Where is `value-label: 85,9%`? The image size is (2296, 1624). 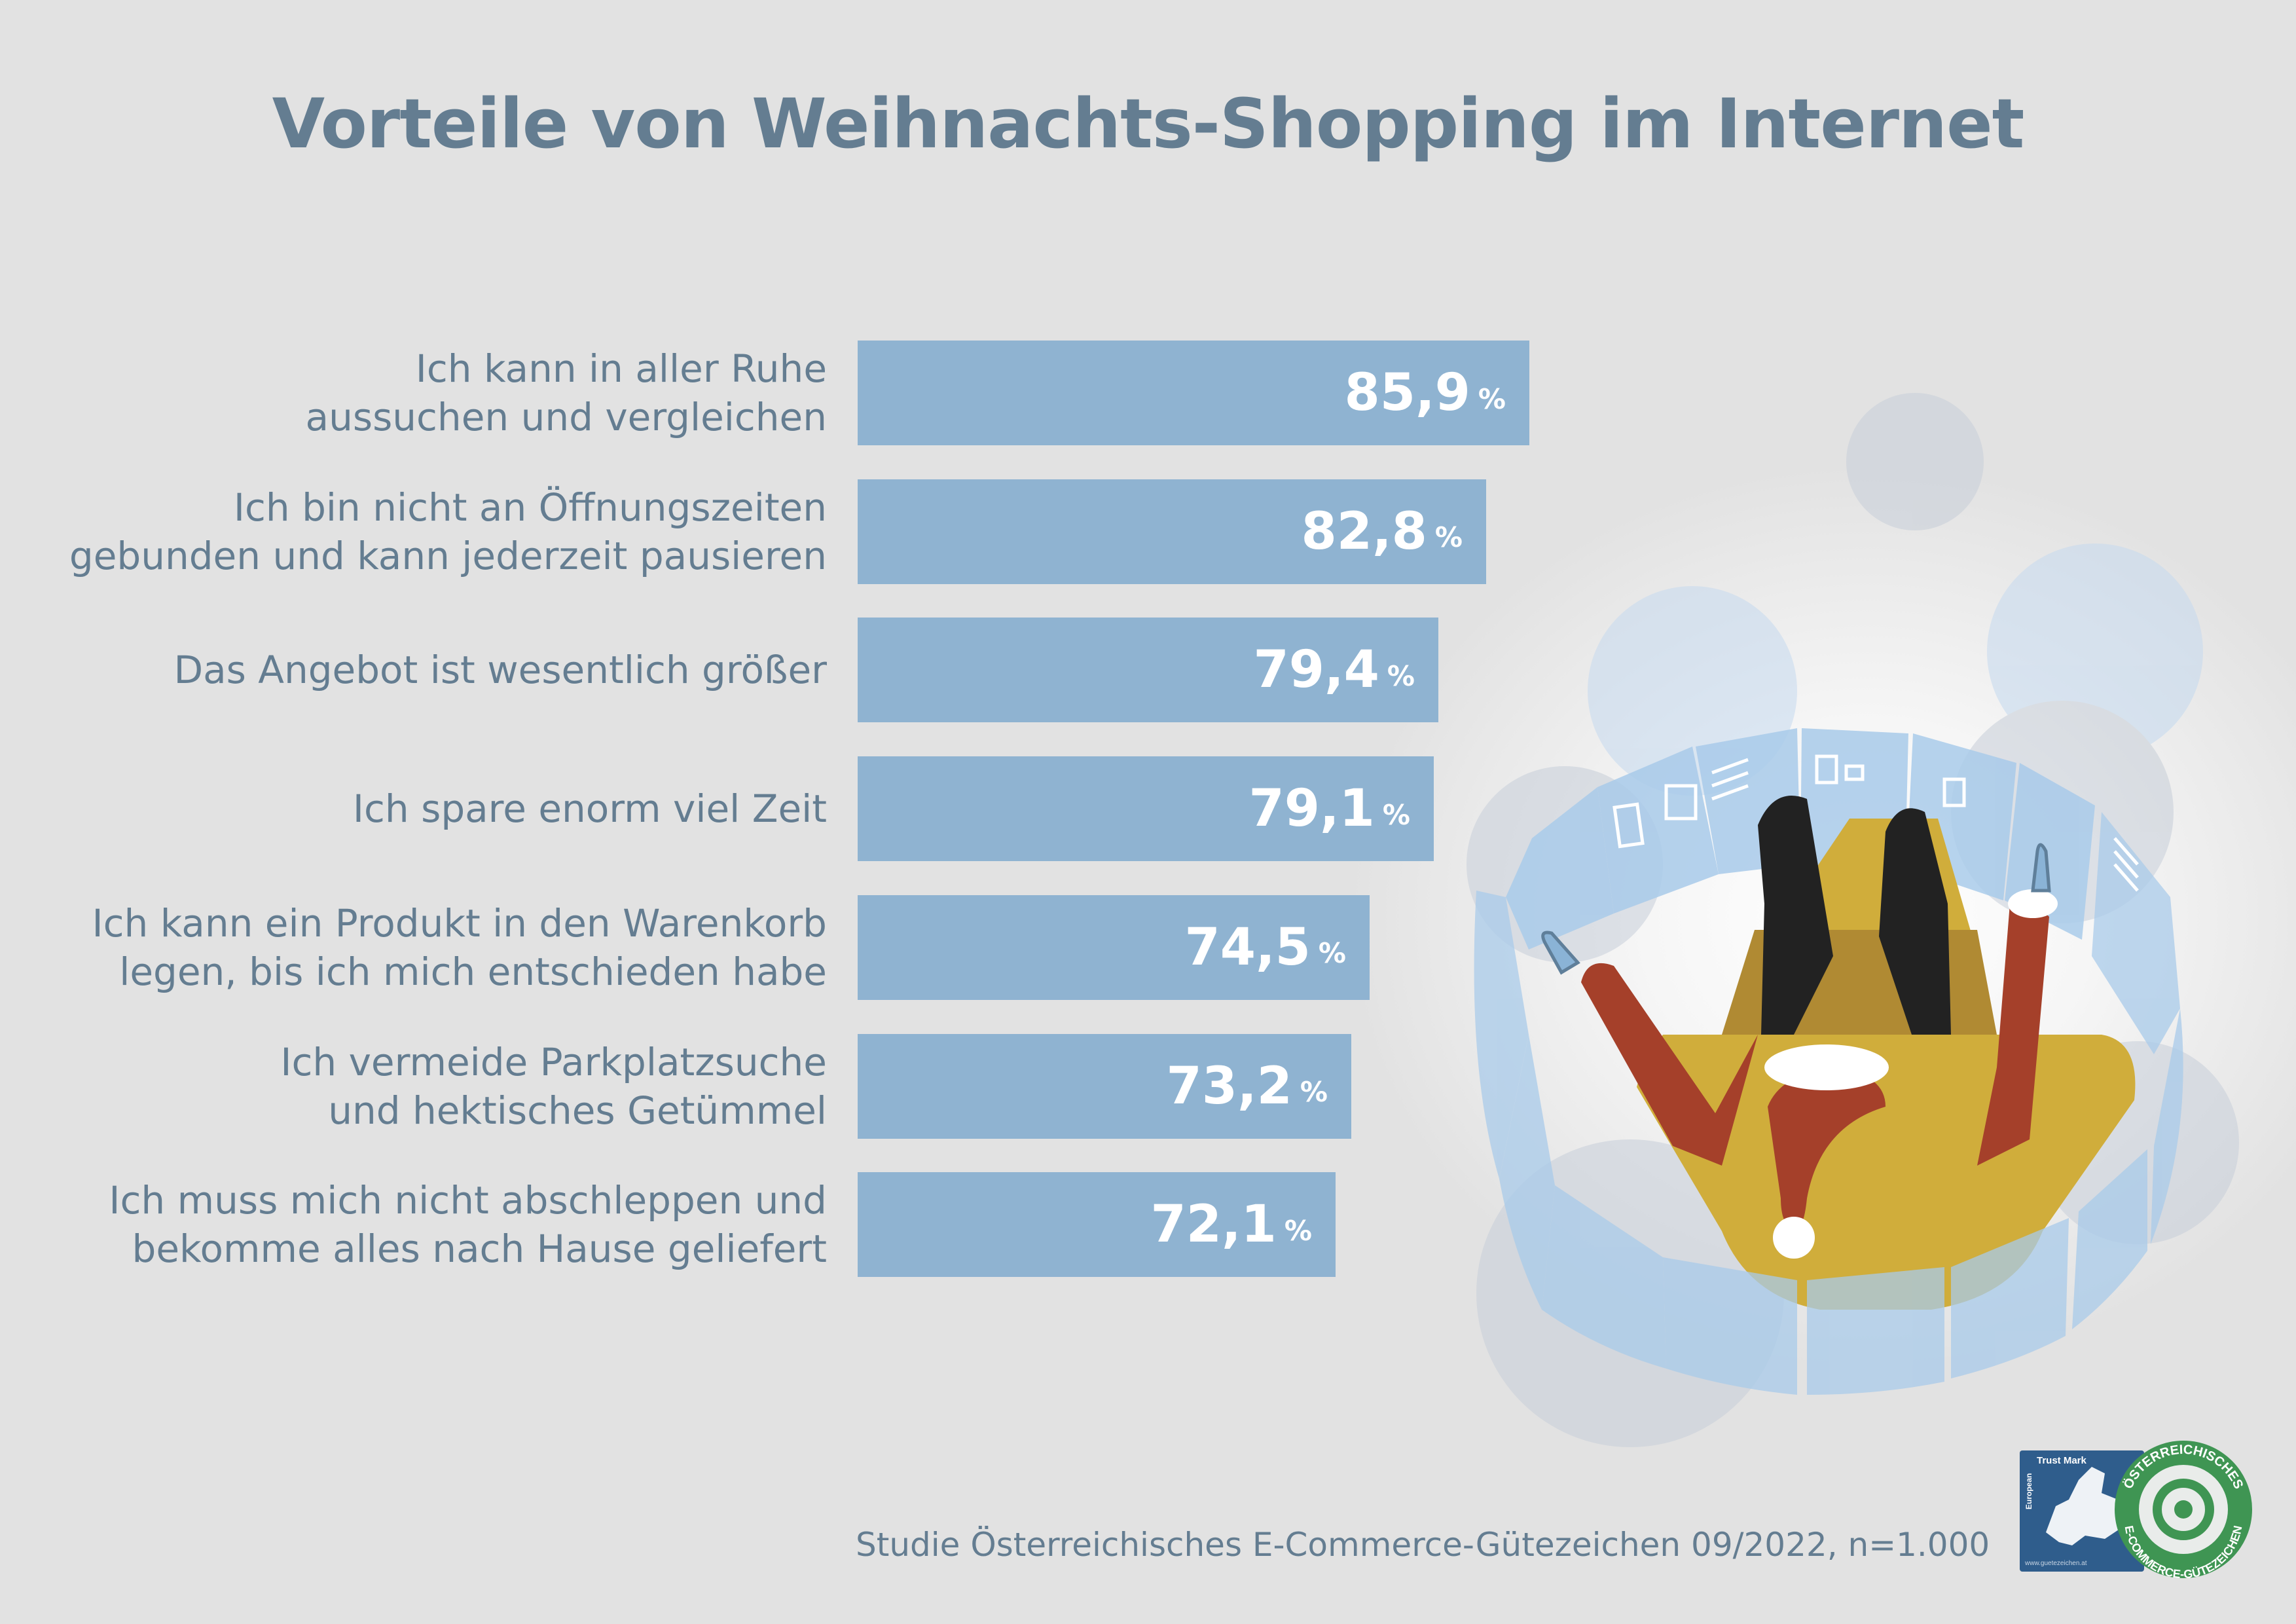
value-label: 85,9% is located at coordinates (1425, 393).